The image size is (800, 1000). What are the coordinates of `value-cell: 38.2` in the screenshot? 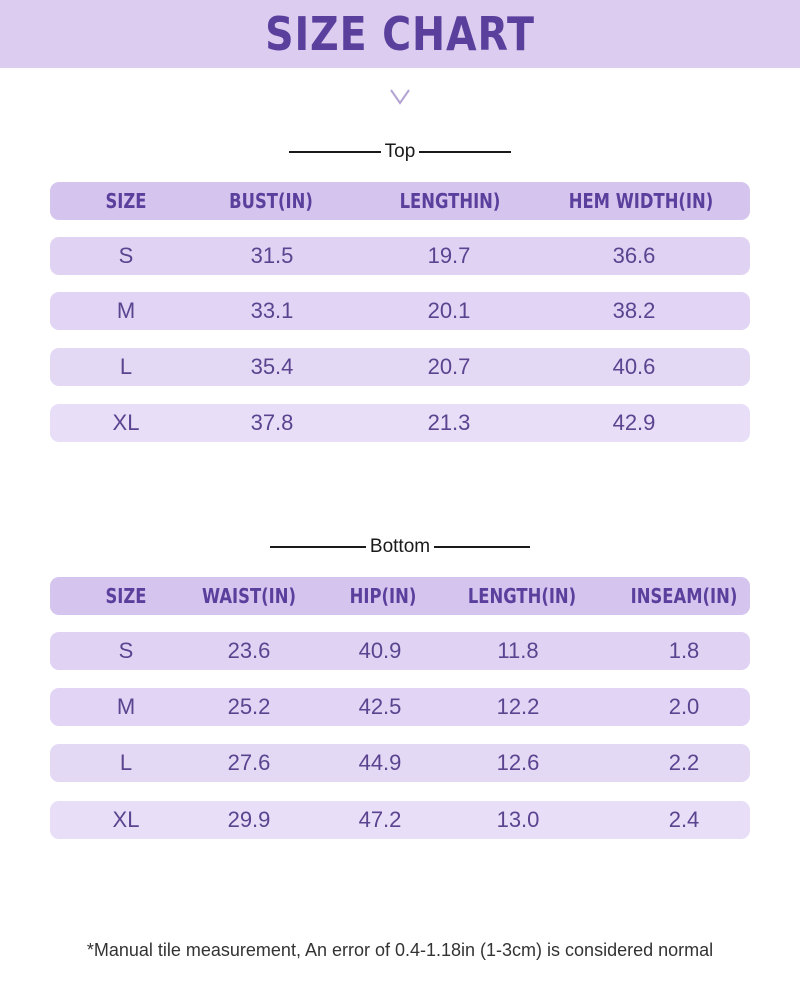 It's located at (634, 310).